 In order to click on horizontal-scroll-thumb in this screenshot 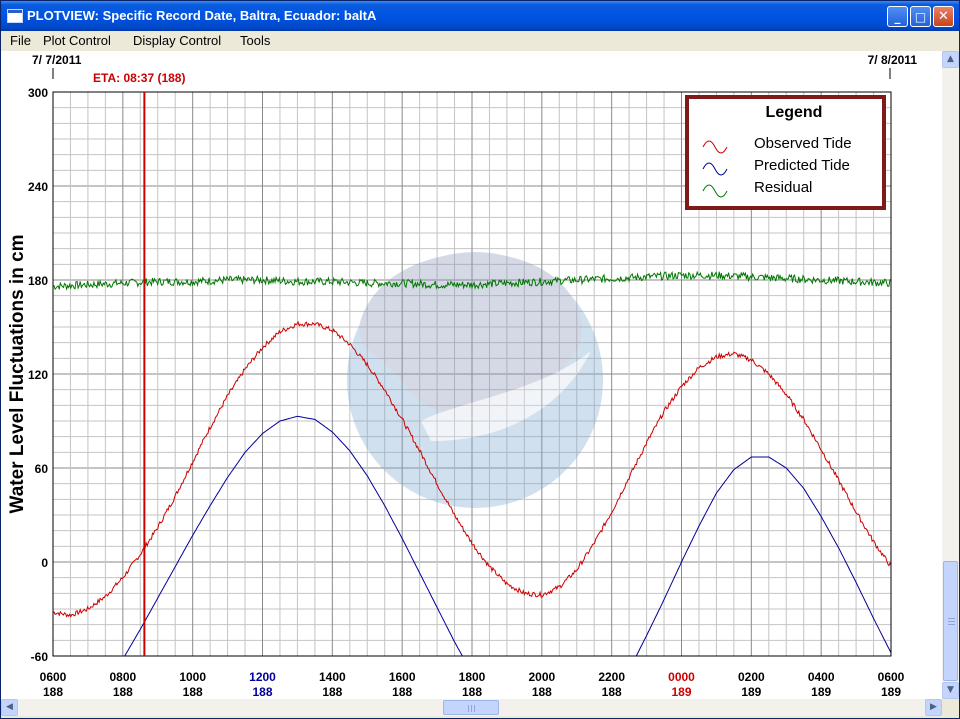, I will do `click(471, 707)`.